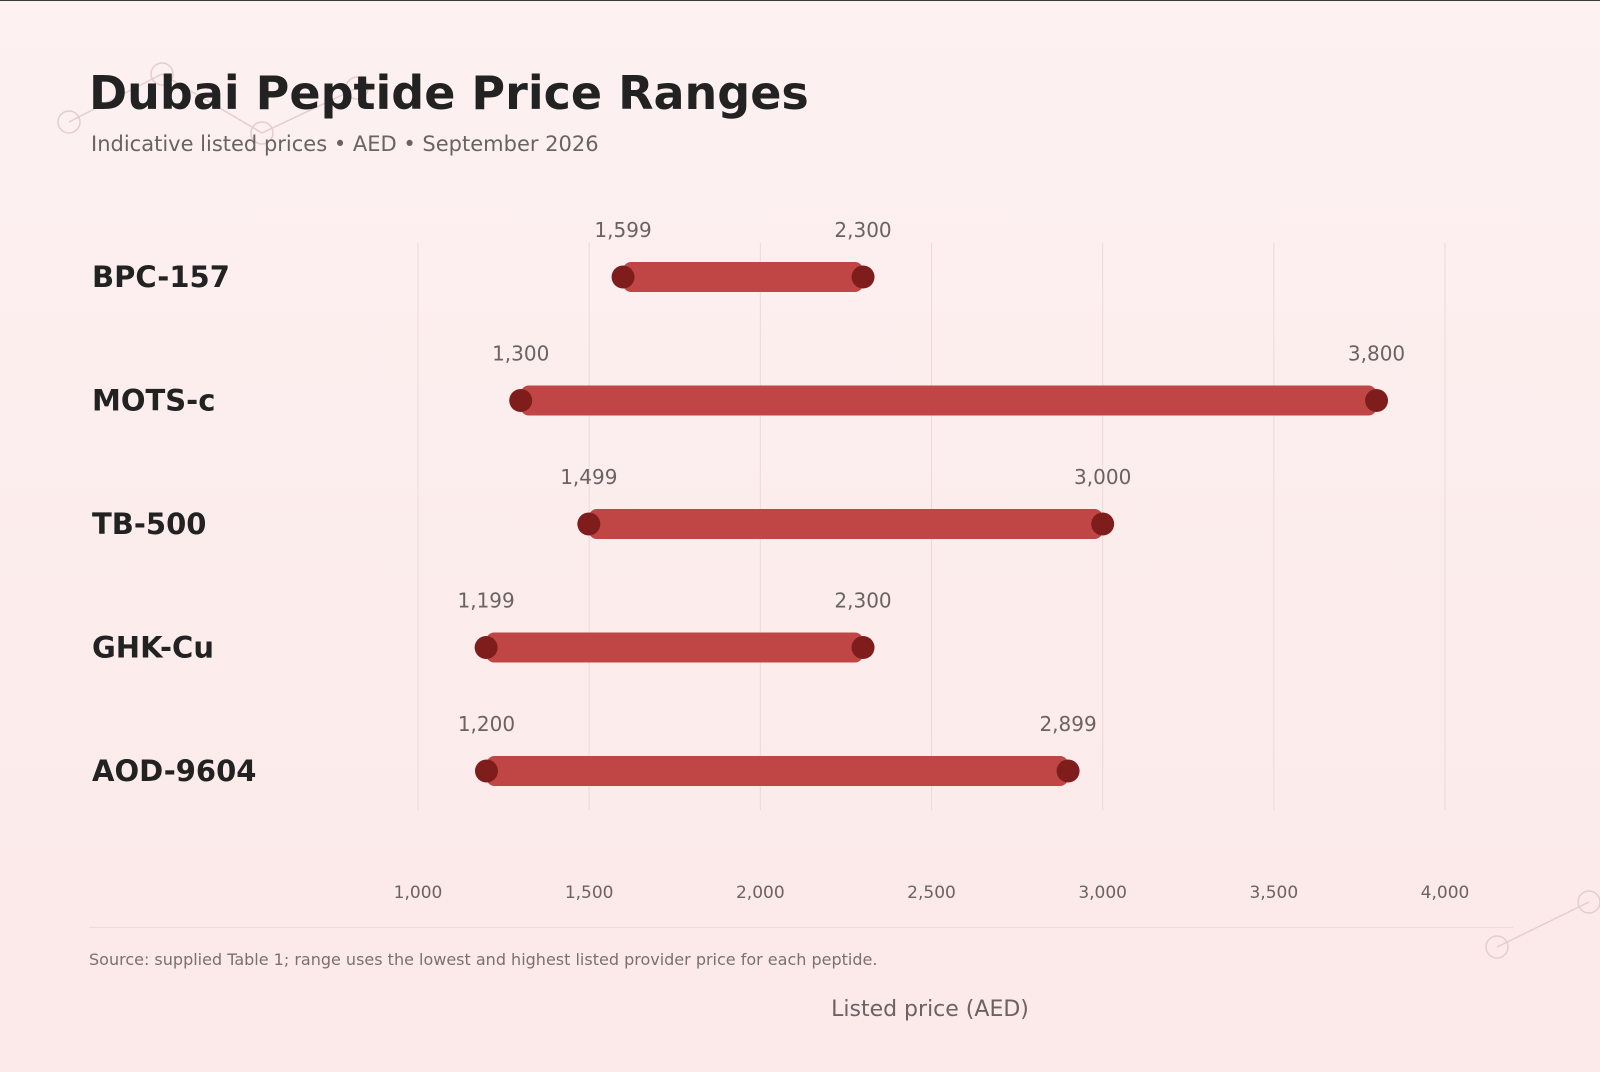 The width and height of the screenshot is (1600, 1072). Describe the element at coordinates (1102, 893) in the screenshot. I see `x-tick-label: 3,000` at that location.